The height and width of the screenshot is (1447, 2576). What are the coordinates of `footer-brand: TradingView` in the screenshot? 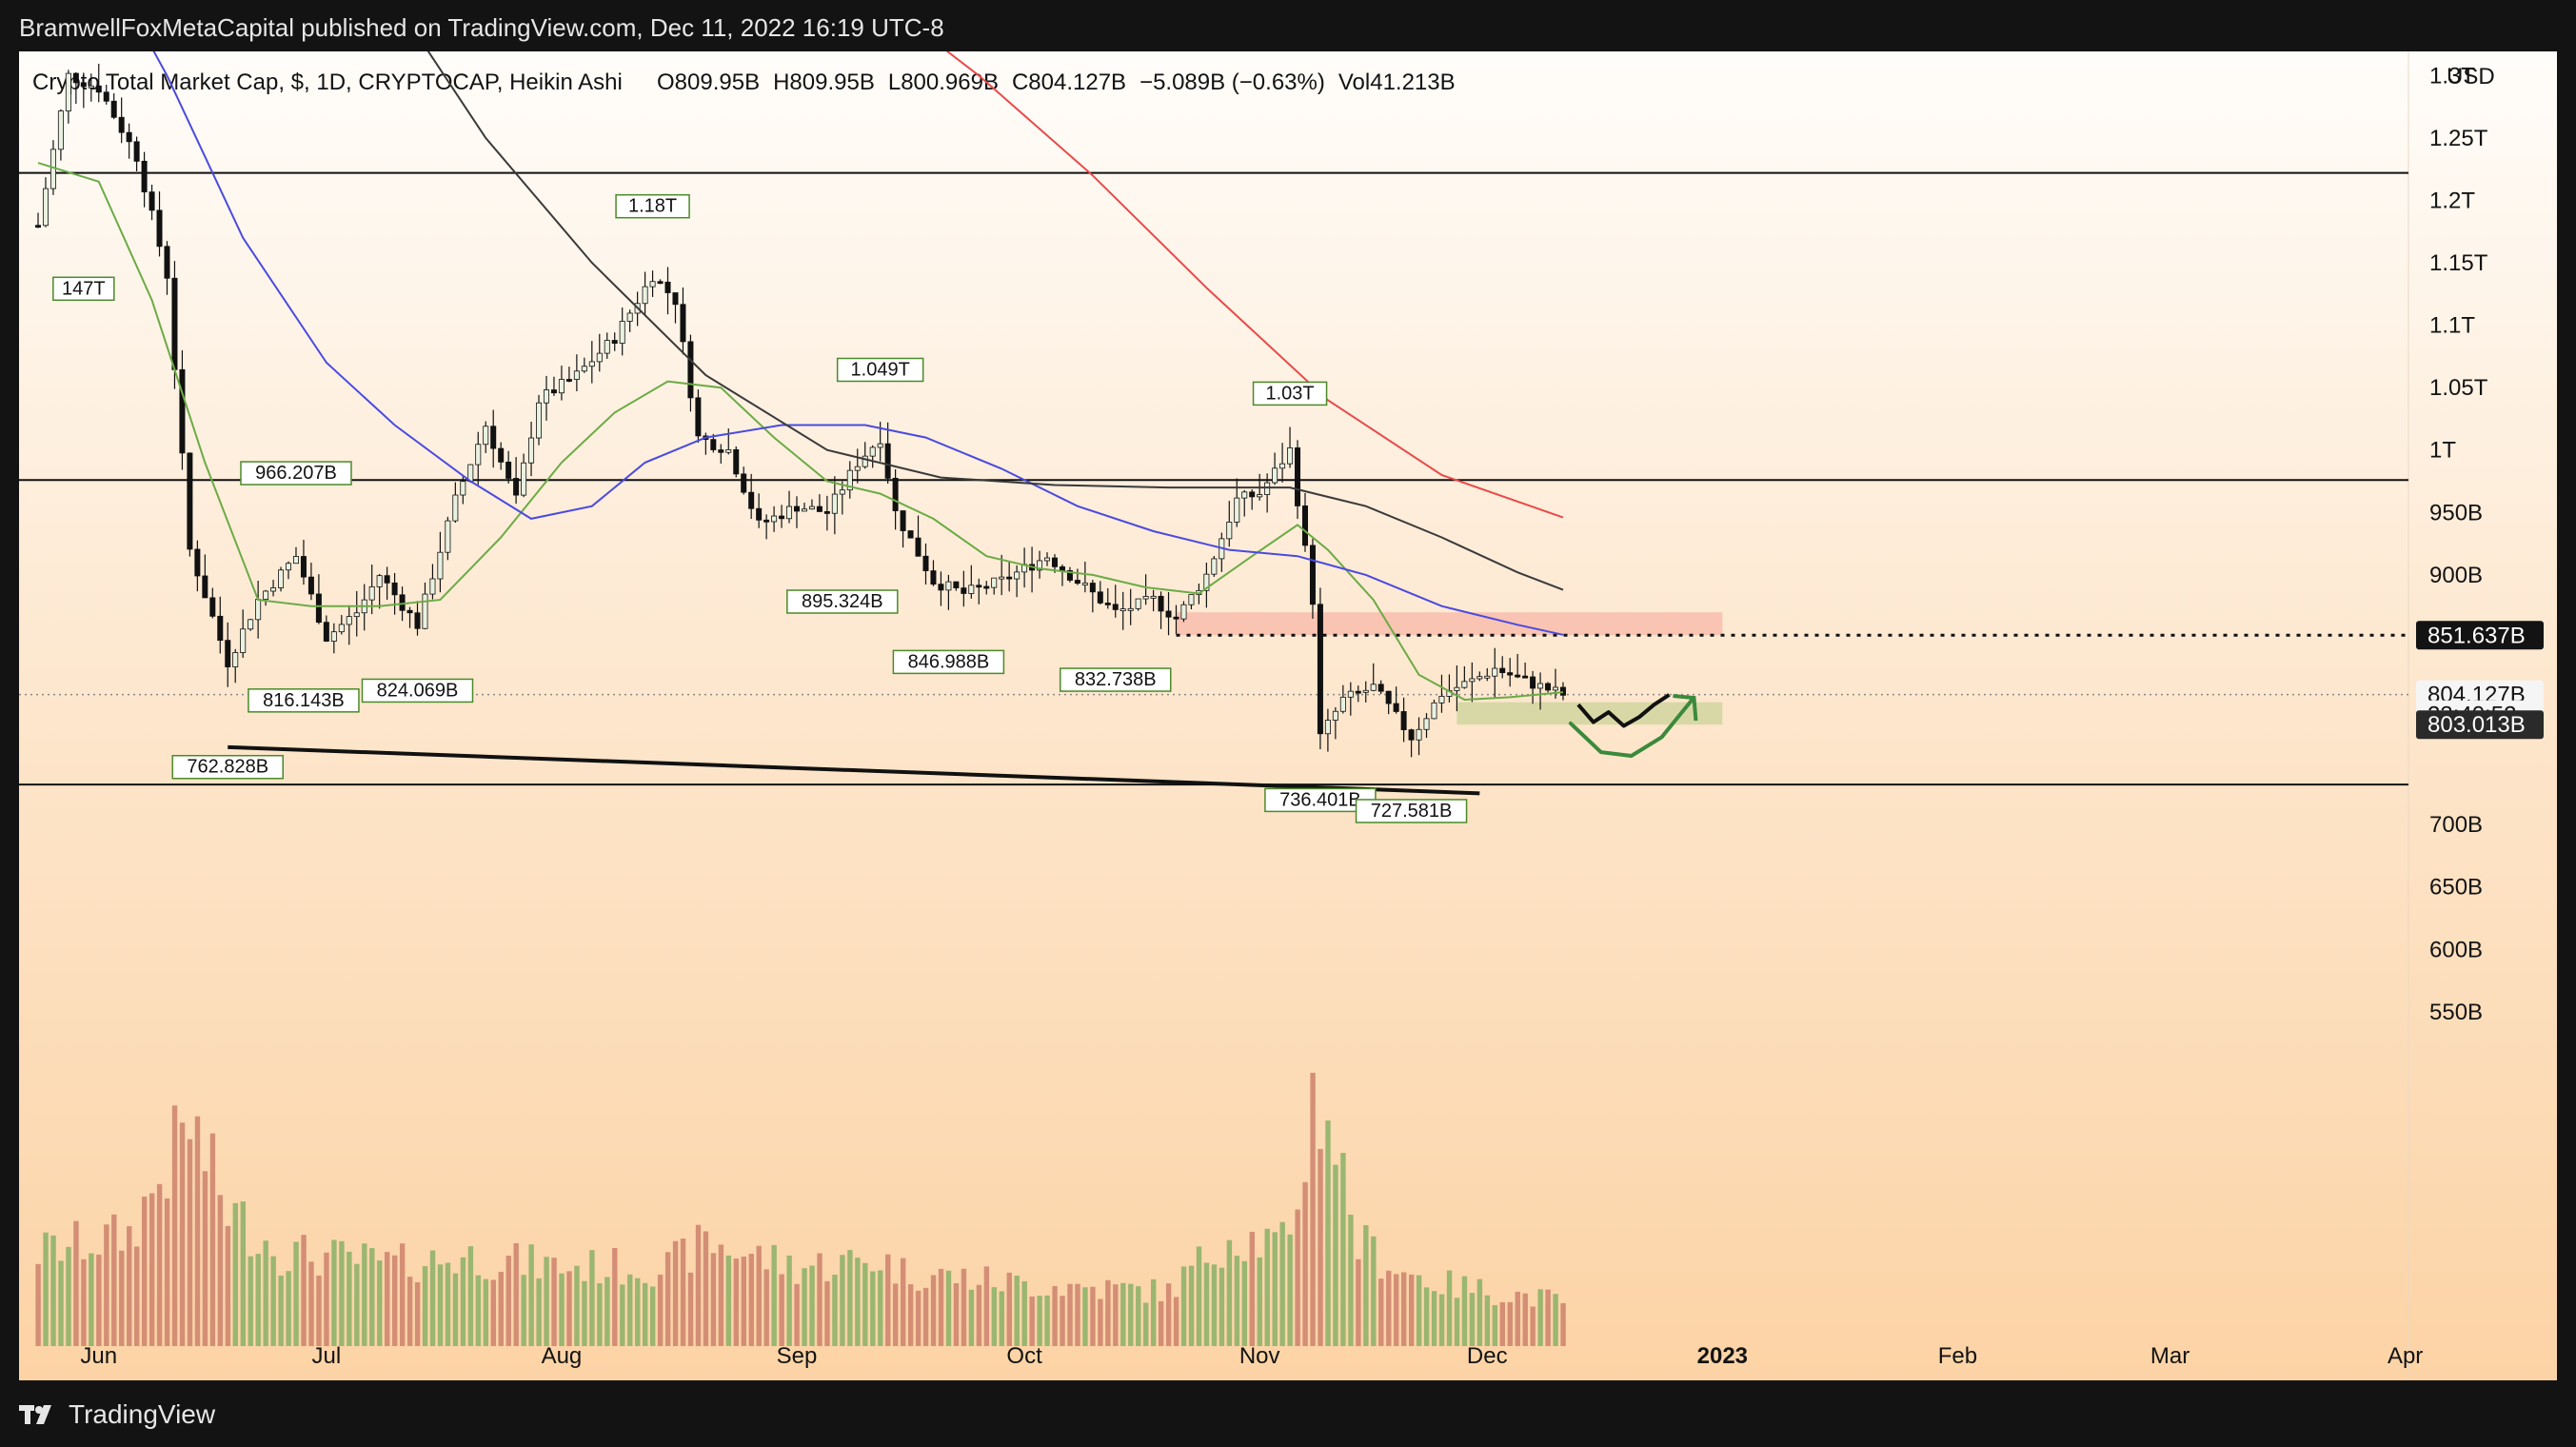 It's located at (117, 1414).